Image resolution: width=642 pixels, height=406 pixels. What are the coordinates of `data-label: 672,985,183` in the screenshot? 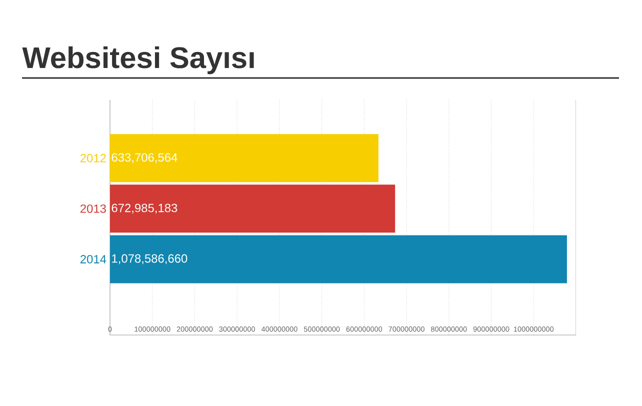 It's located at (145, 209).